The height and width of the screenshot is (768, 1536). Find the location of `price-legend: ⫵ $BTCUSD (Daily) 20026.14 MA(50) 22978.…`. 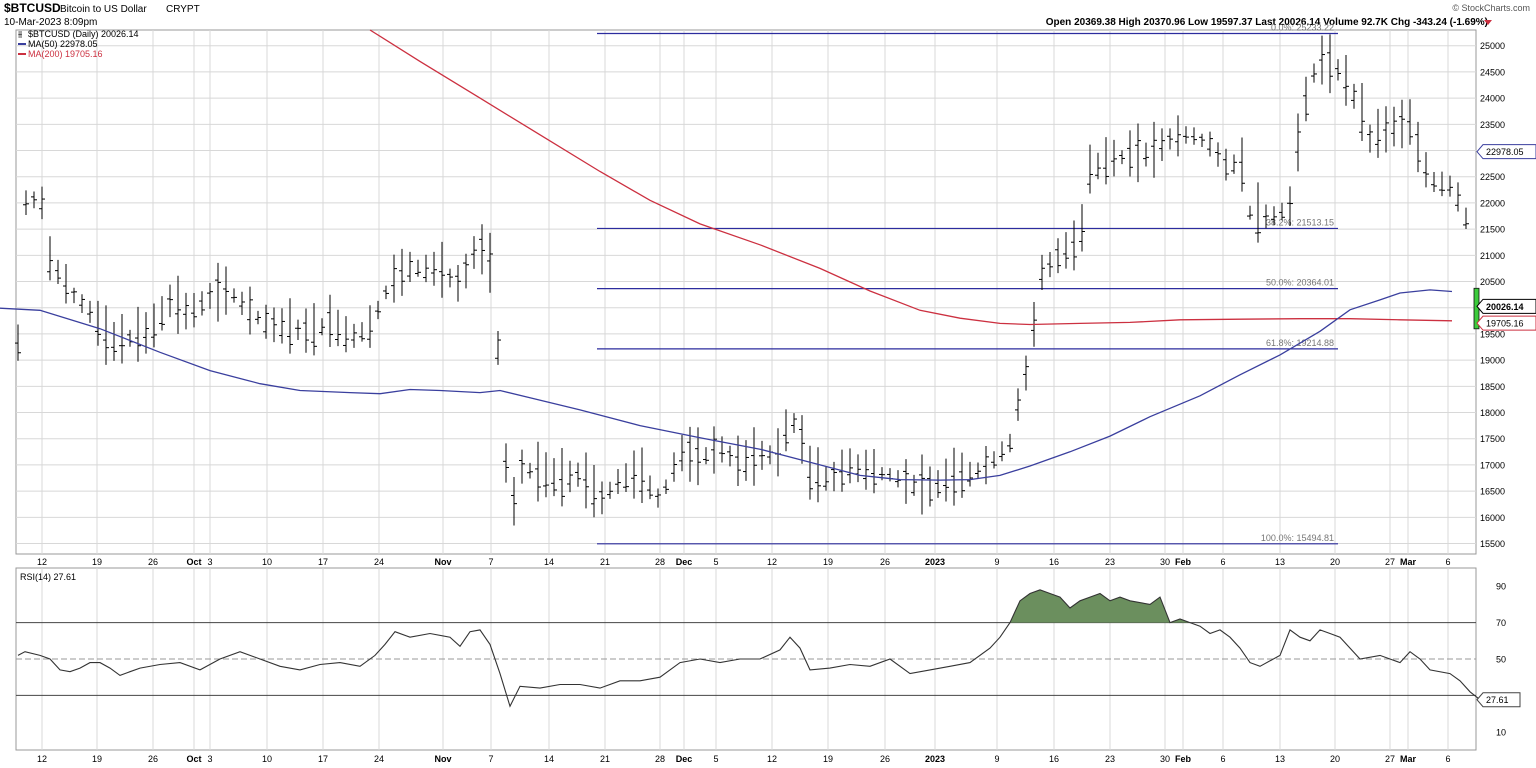

price-legend: ⫵ $BTCUSD (Daily) 20026.14 MA(50) 22978.… is located at coordinates (78, 44).